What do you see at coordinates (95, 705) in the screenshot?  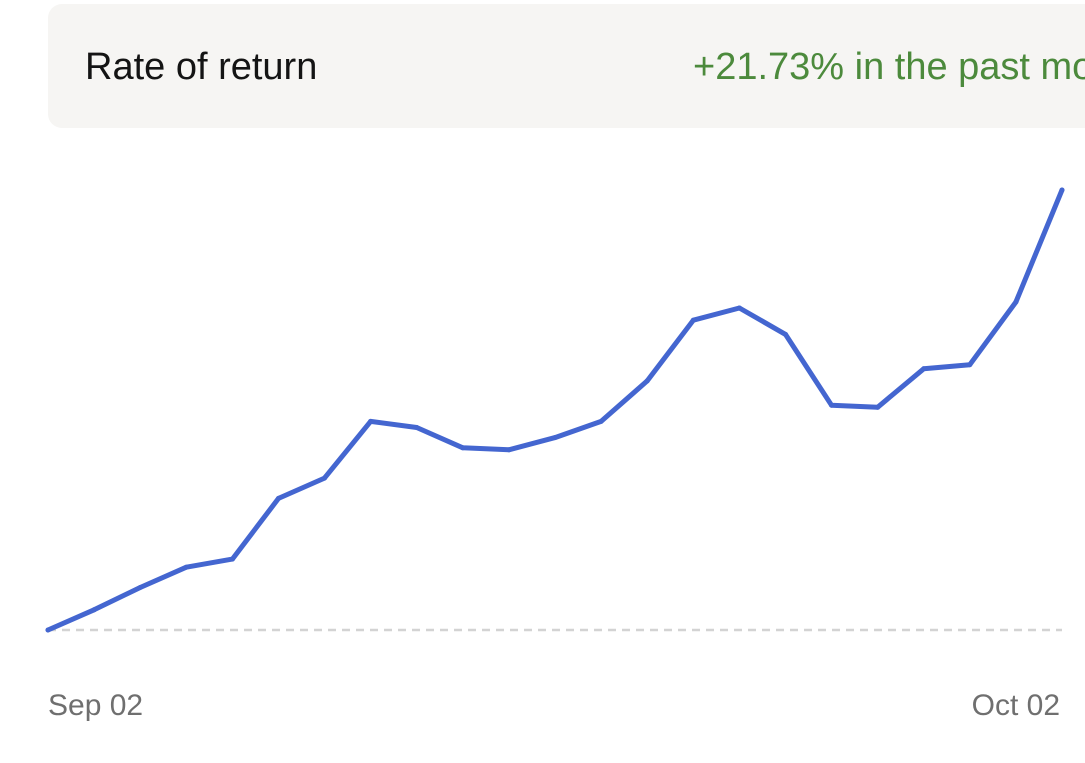 I see `x-tick-start: Sep 02` at bounding box center [95, 705].